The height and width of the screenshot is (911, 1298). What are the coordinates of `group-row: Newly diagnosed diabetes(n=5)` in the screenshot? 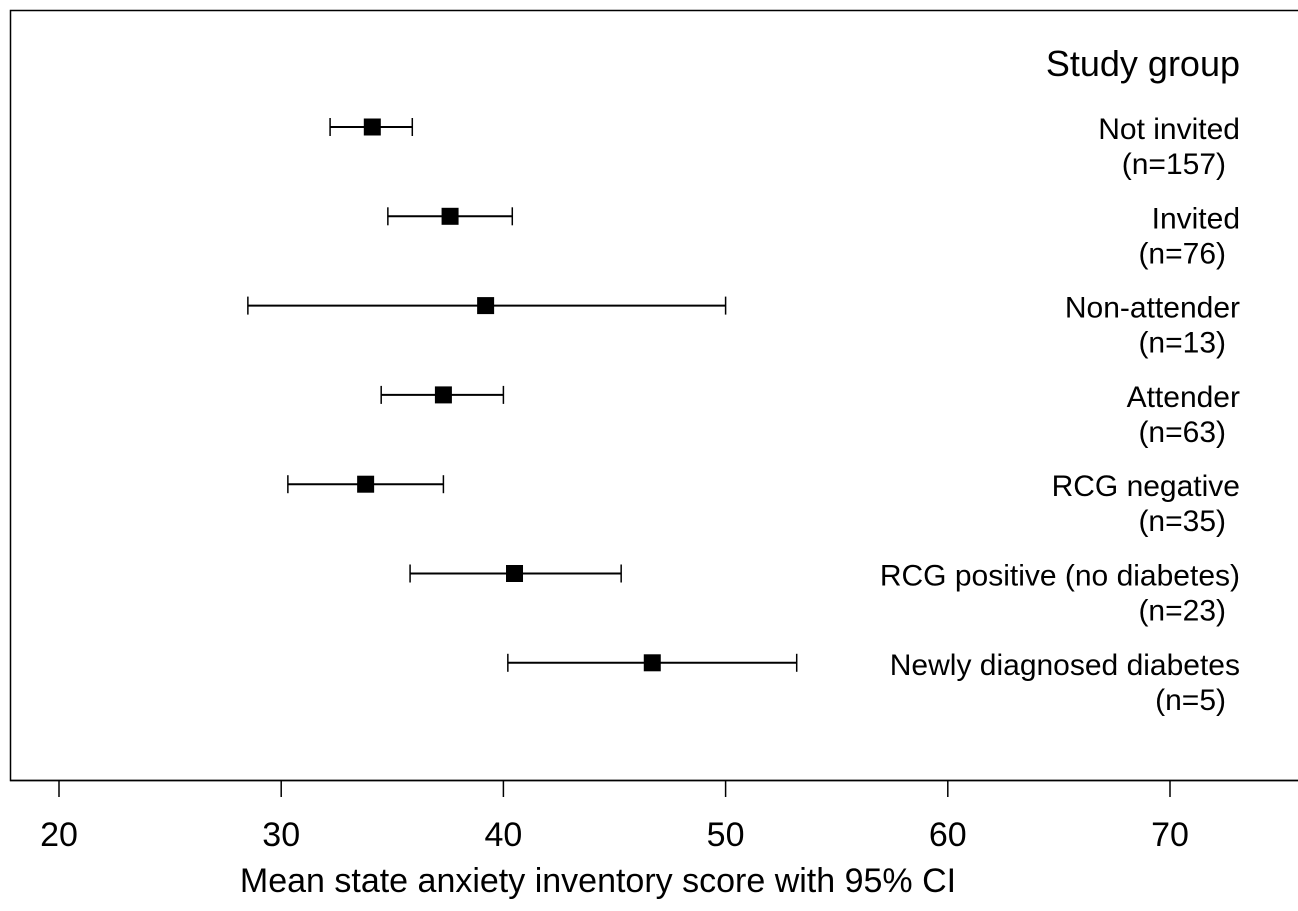 It's located at (873, 683).